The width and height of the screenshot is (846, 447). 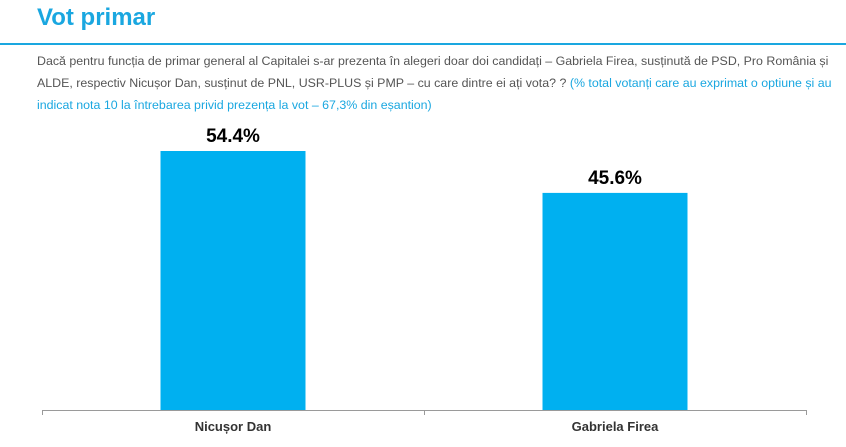 I want to click on category-label-1: Gabriela Firea, so click(x=615, y=426).